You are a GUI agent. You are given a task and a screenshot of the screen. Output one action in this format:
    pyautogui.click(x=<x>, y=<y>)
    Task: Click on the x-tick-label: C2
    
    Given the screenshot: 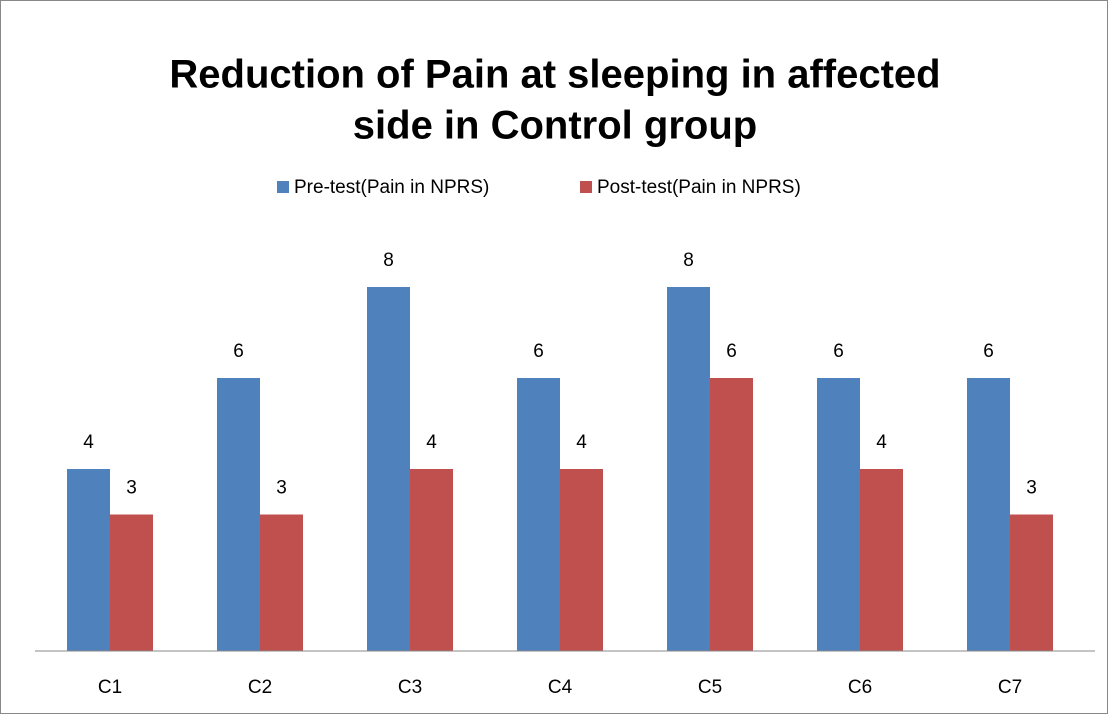 What is the action you would take?
    pyautogui.click(x=260, y=687)
    